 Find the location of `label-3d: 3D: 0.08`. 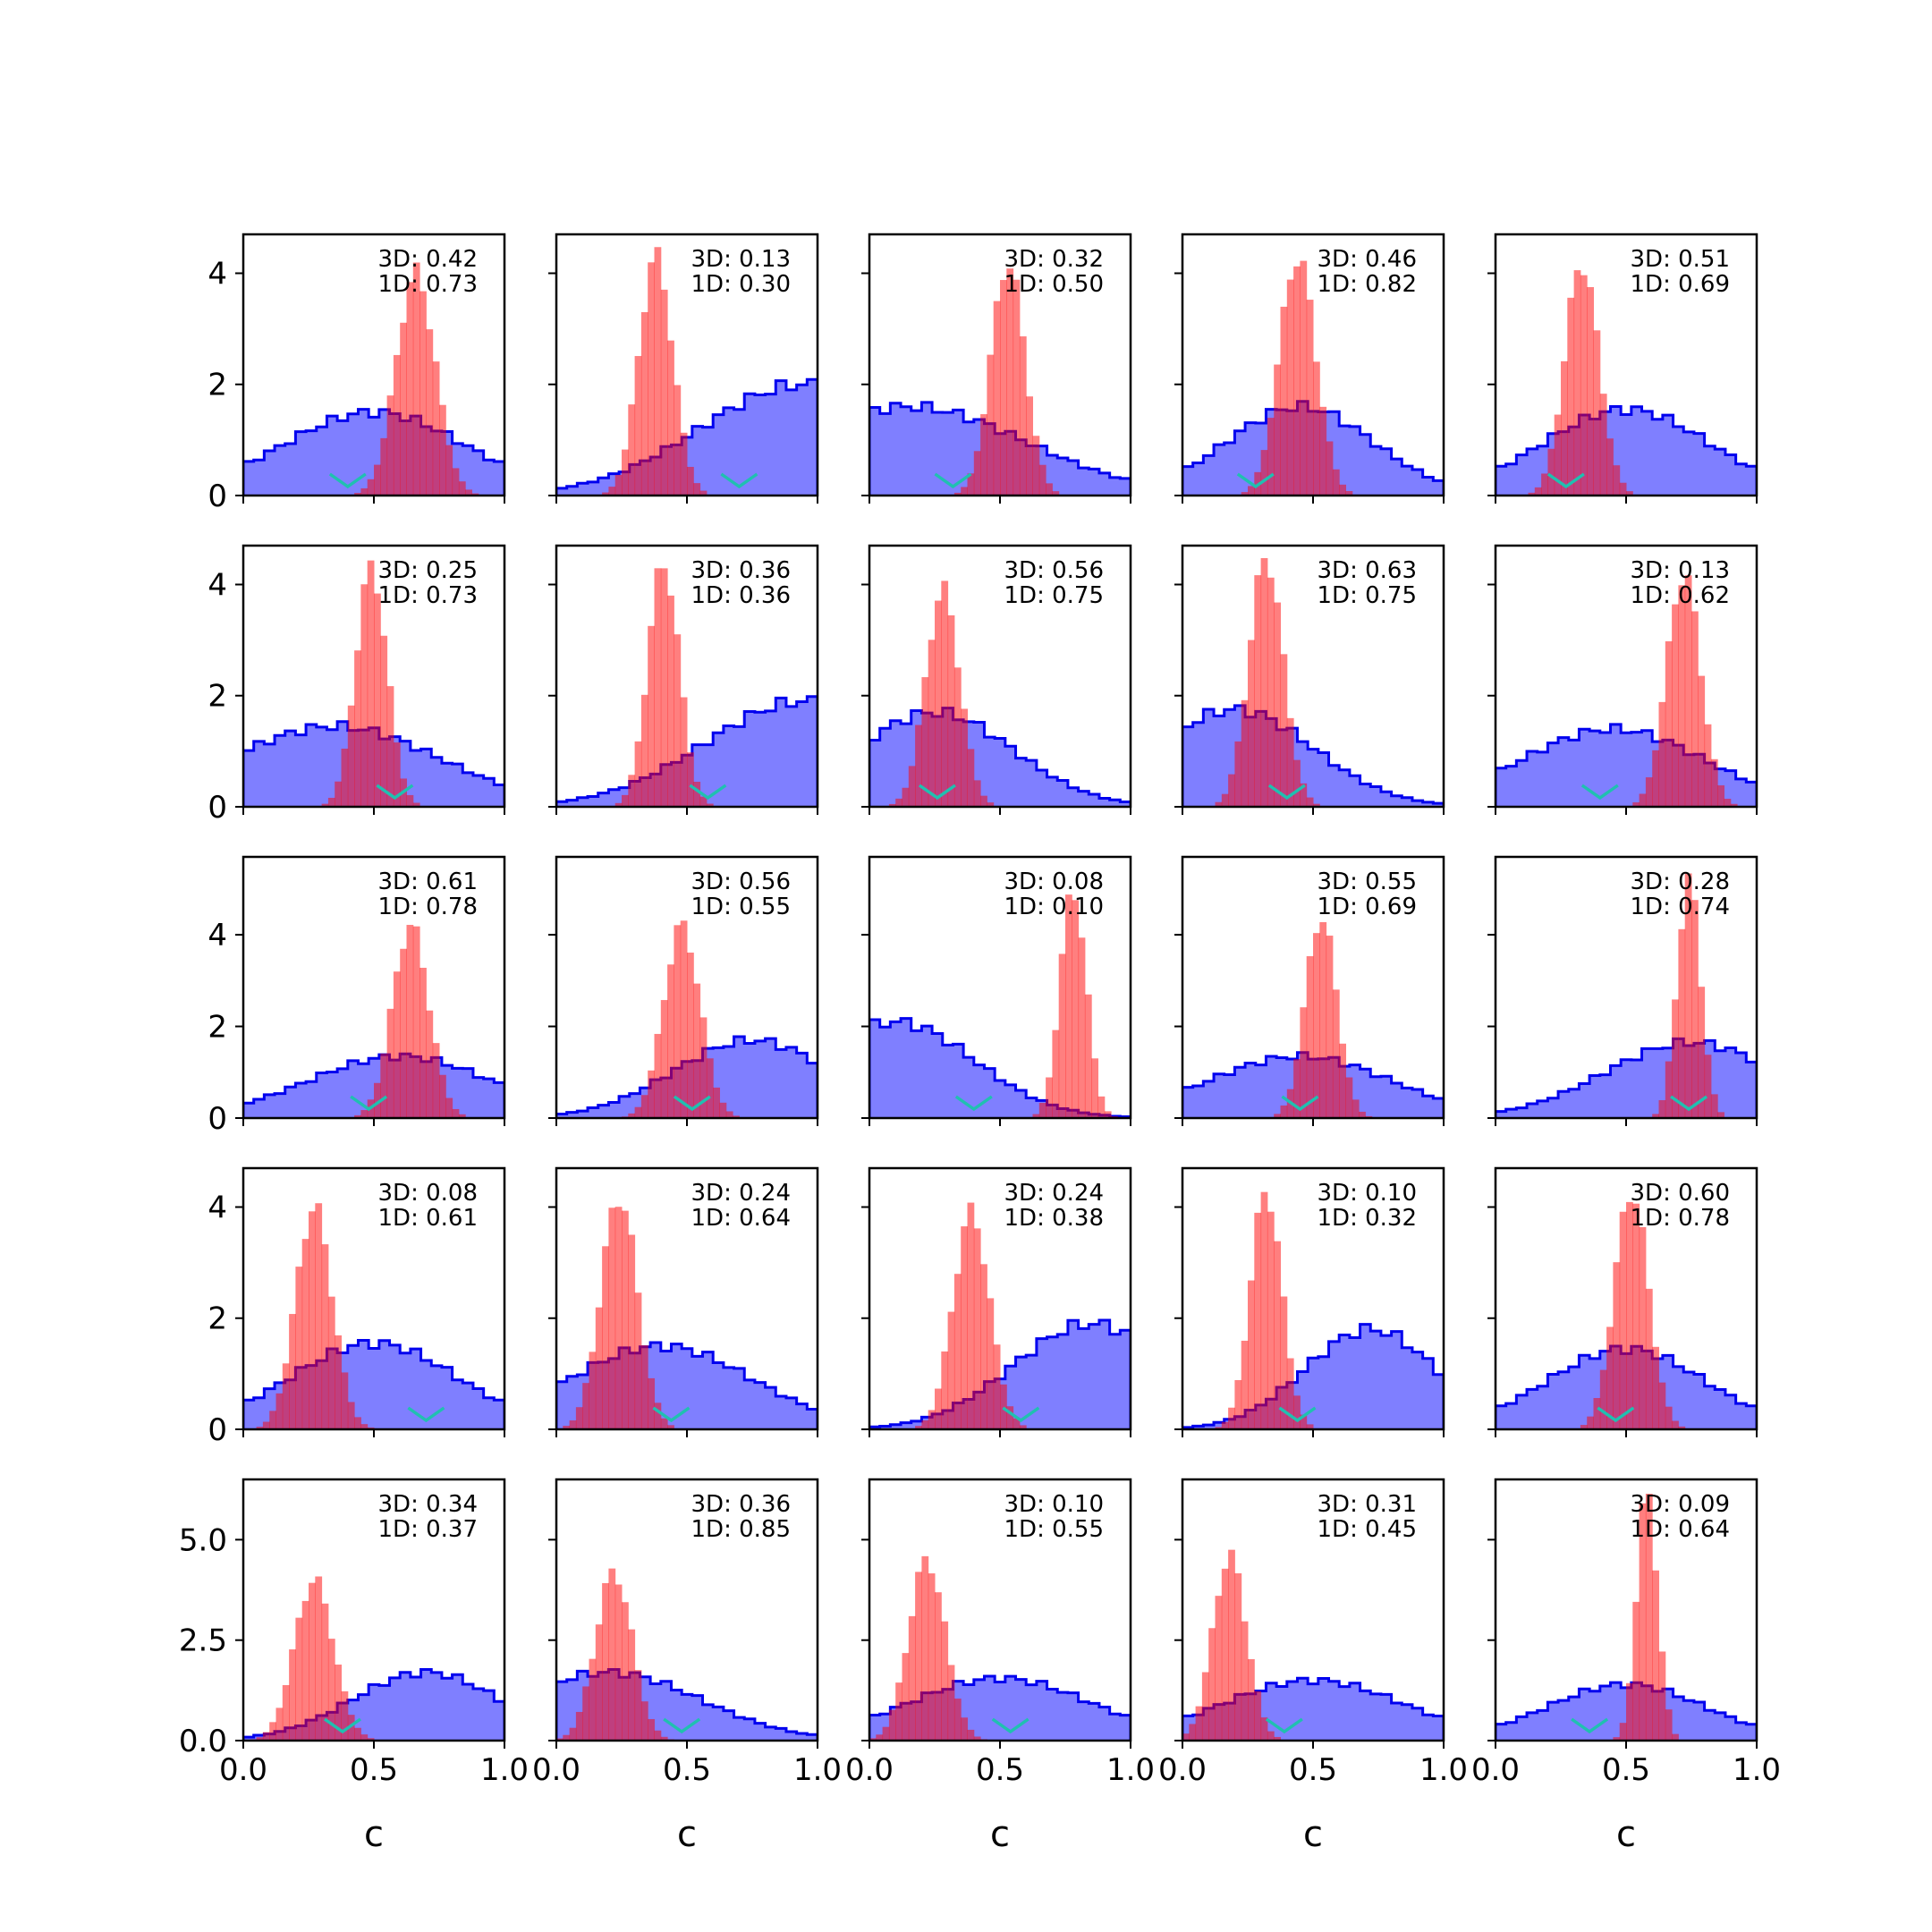

label-3d: 3D: 0.08 is located at coordinates (1054, 882).